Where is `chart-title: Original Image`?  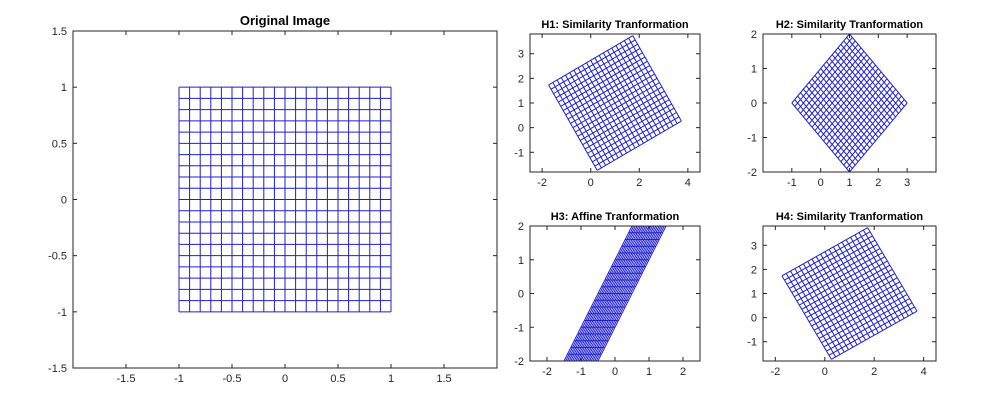
chart-title: Original Image is located at coordinates (285, 20).